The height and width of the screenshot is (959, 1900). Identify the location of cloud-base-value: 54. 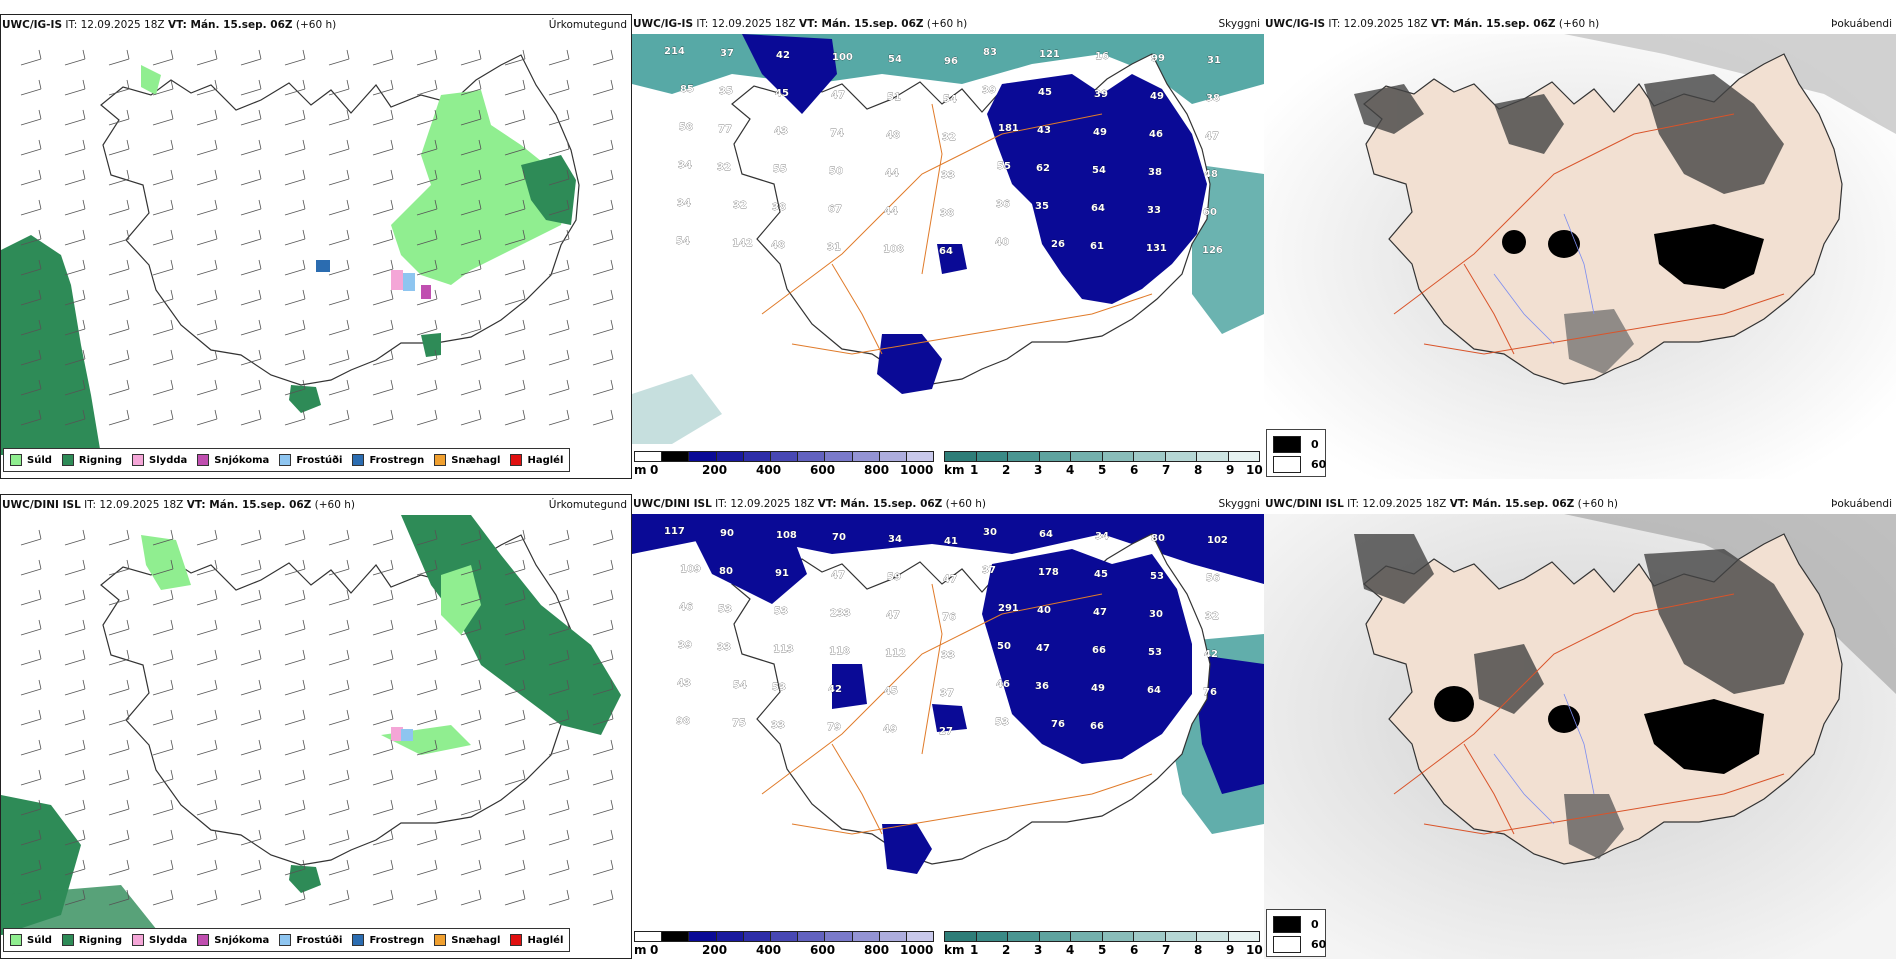
(683, 241).